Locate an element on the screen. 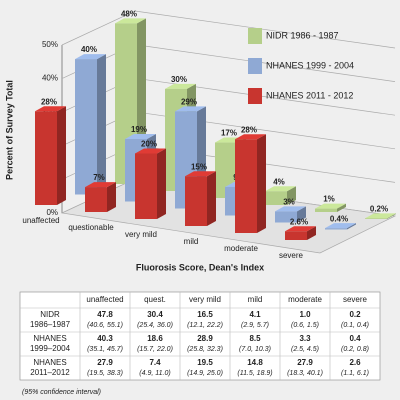 This screenshot has height=400, width=400. value-label: 29% is located at coordinates (189, 102).